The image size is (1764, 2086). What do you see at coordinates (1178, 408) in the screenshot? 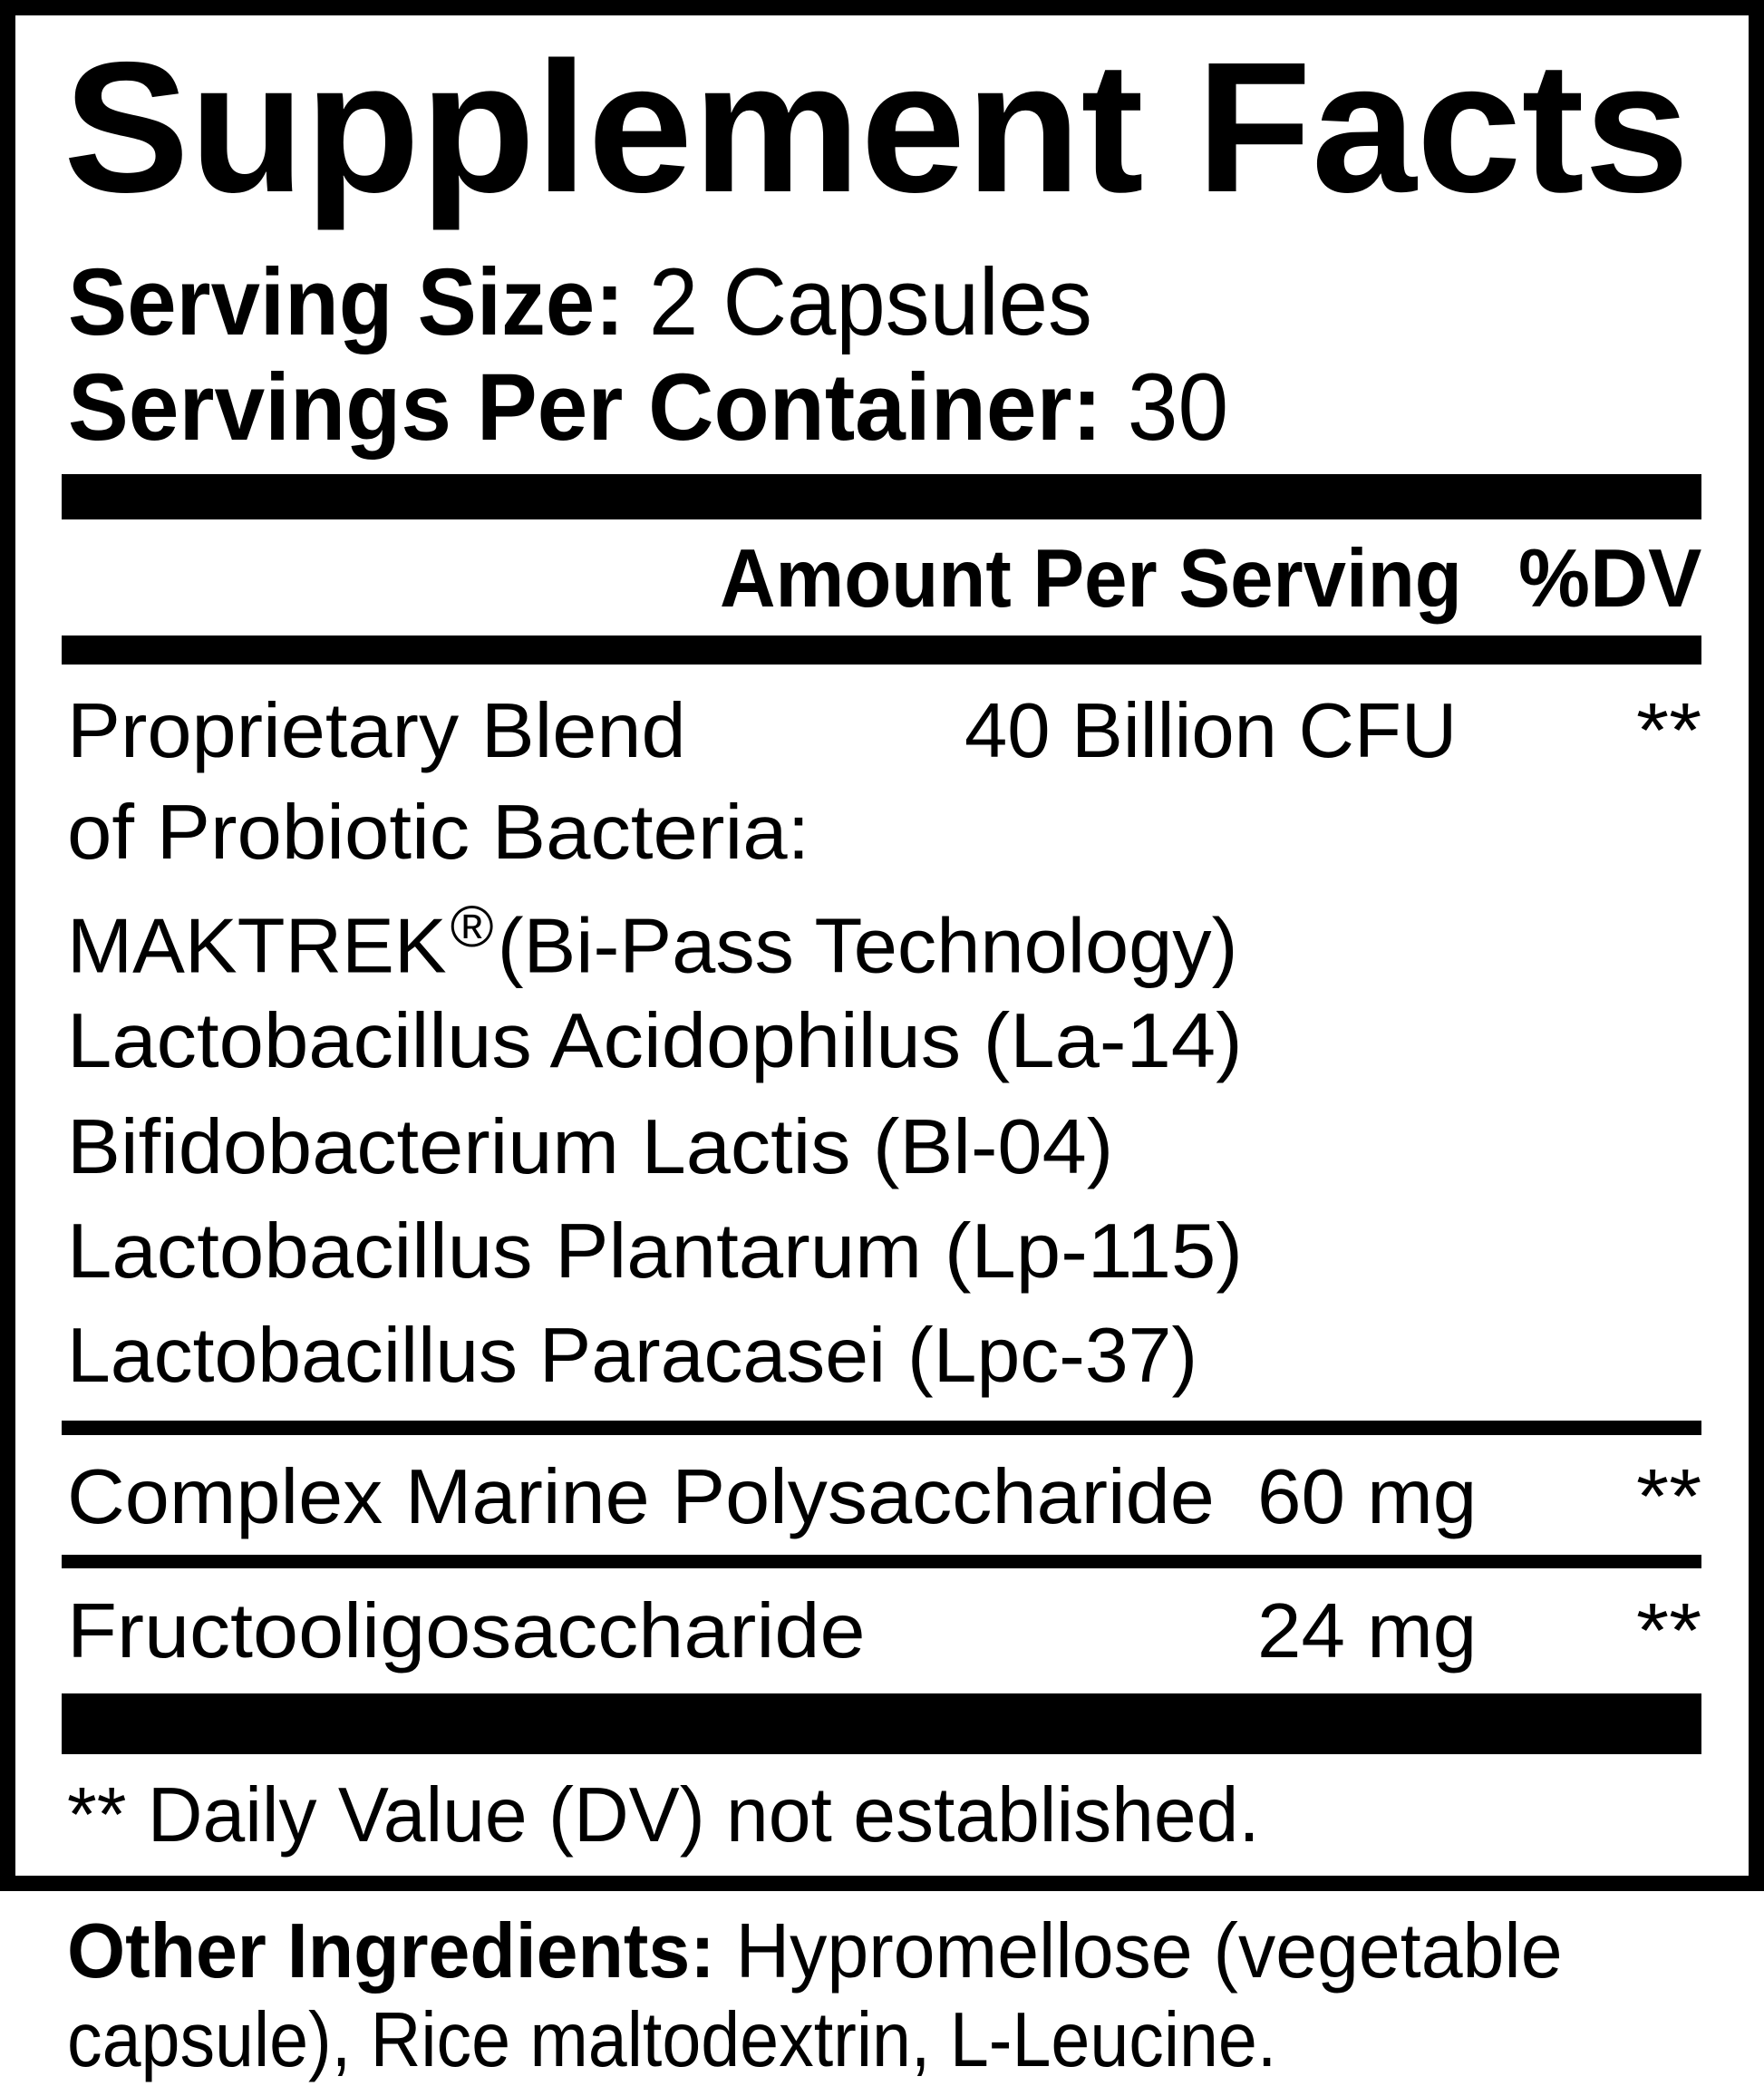
I see `servings-per-container-value: 30` at bounding box center [1178, 408].